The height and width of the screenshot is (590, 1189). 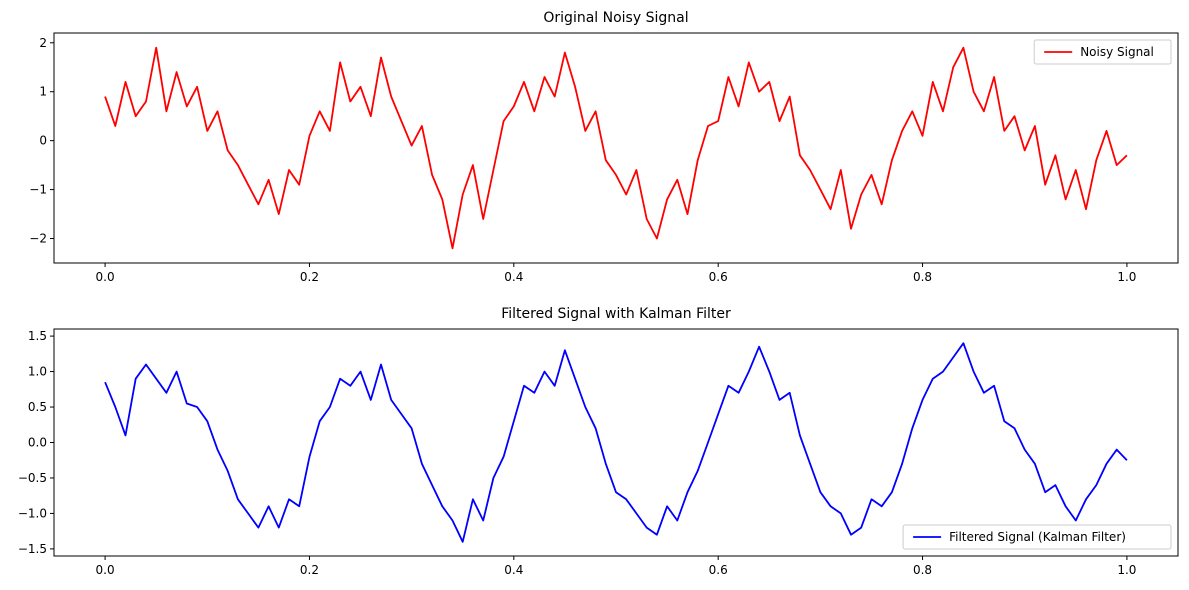 I want to click on legend-noisy: Noisy Signal, so click(x=1102, y=52).